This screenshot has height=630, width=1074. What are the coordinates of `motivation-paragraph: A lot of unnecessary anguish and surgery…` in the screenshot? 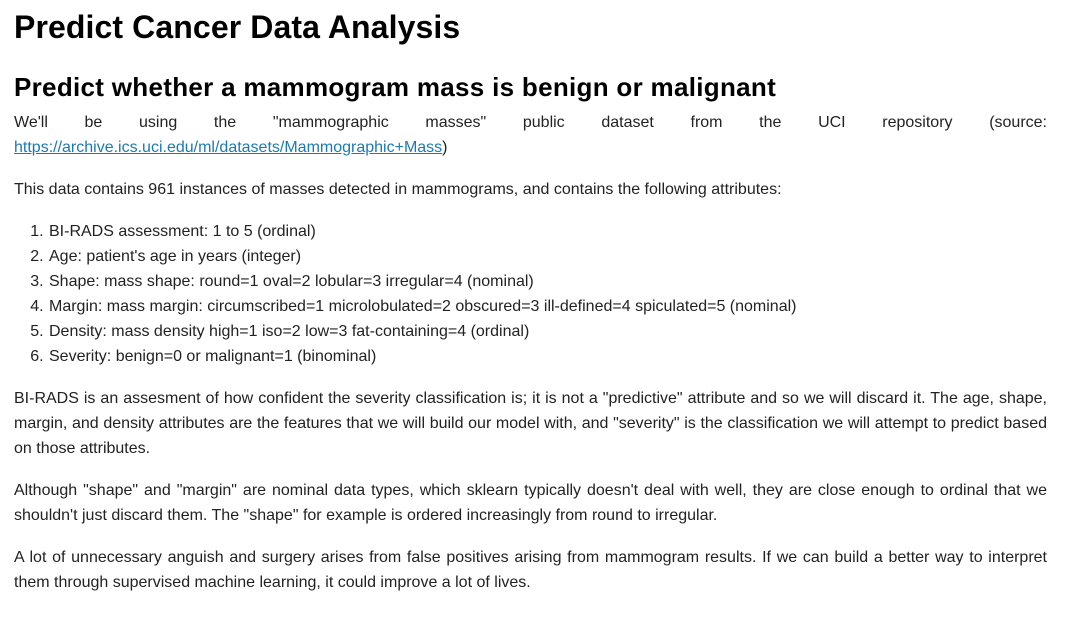 It's located at (530, 570).